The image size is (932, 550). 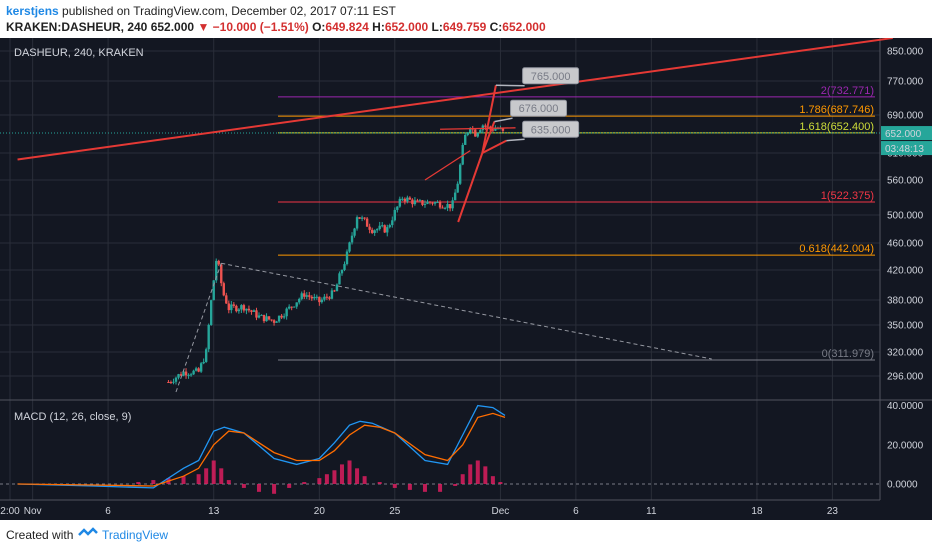 What do you see at coordinates (135, 535) in the screenshot?
I see `tradingview-link: TradingView` at bounding box center [135, 535].